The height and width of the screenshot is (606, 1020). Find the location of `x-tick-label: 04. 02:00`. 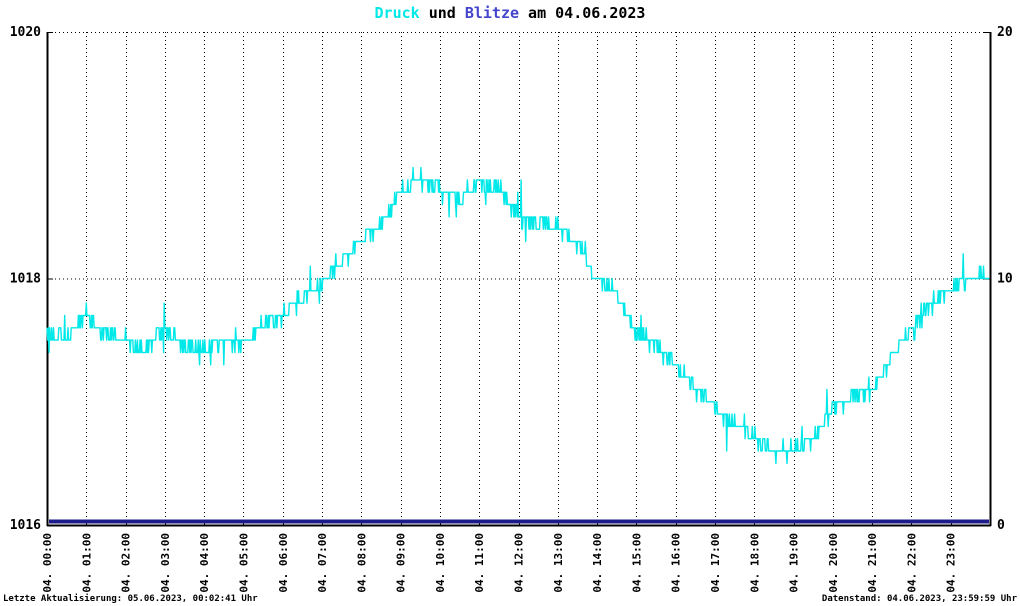

x-tick-label: 04. 02:00 is located at coordinates (126, 563).